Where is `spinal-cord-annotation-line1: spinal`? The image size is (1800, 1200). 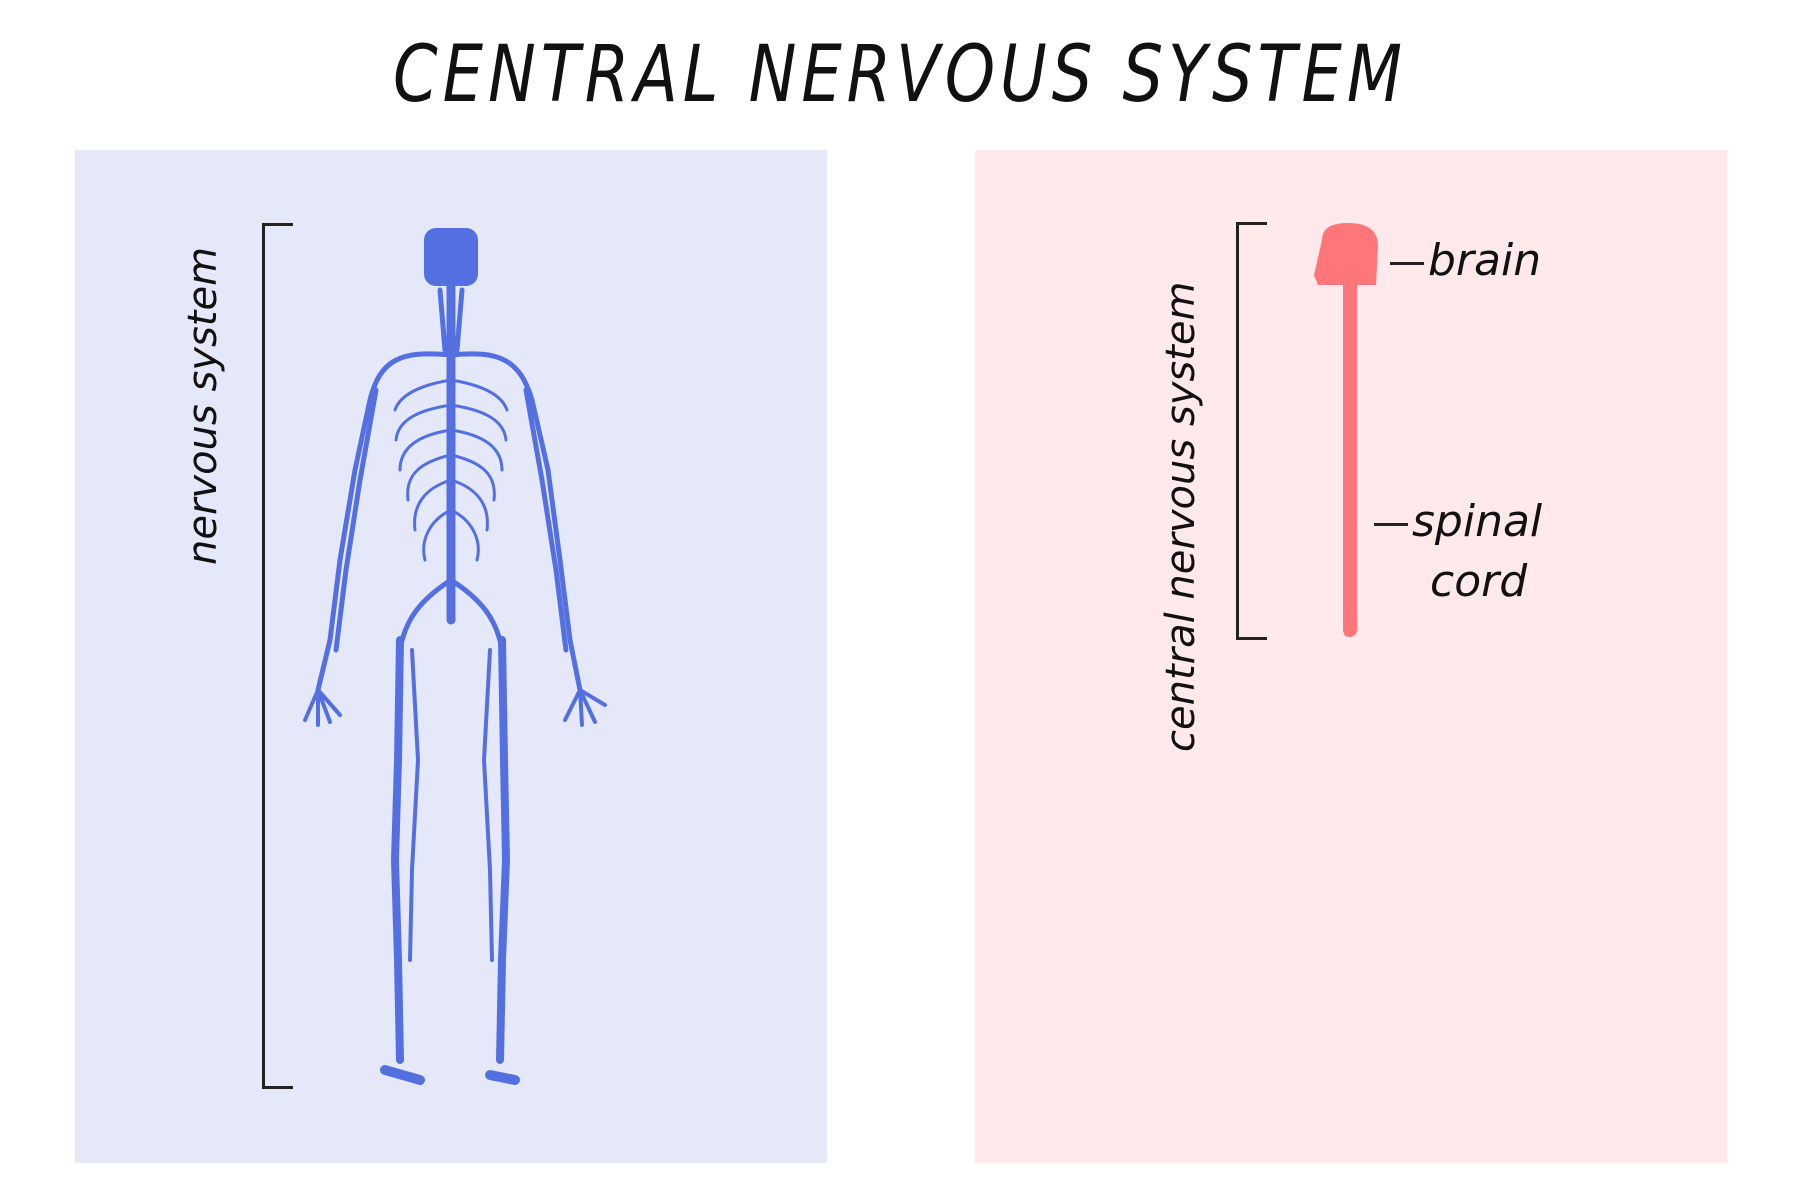 spinal-cord-annotation-line1: spinal is located at coordinates (1458, 521).